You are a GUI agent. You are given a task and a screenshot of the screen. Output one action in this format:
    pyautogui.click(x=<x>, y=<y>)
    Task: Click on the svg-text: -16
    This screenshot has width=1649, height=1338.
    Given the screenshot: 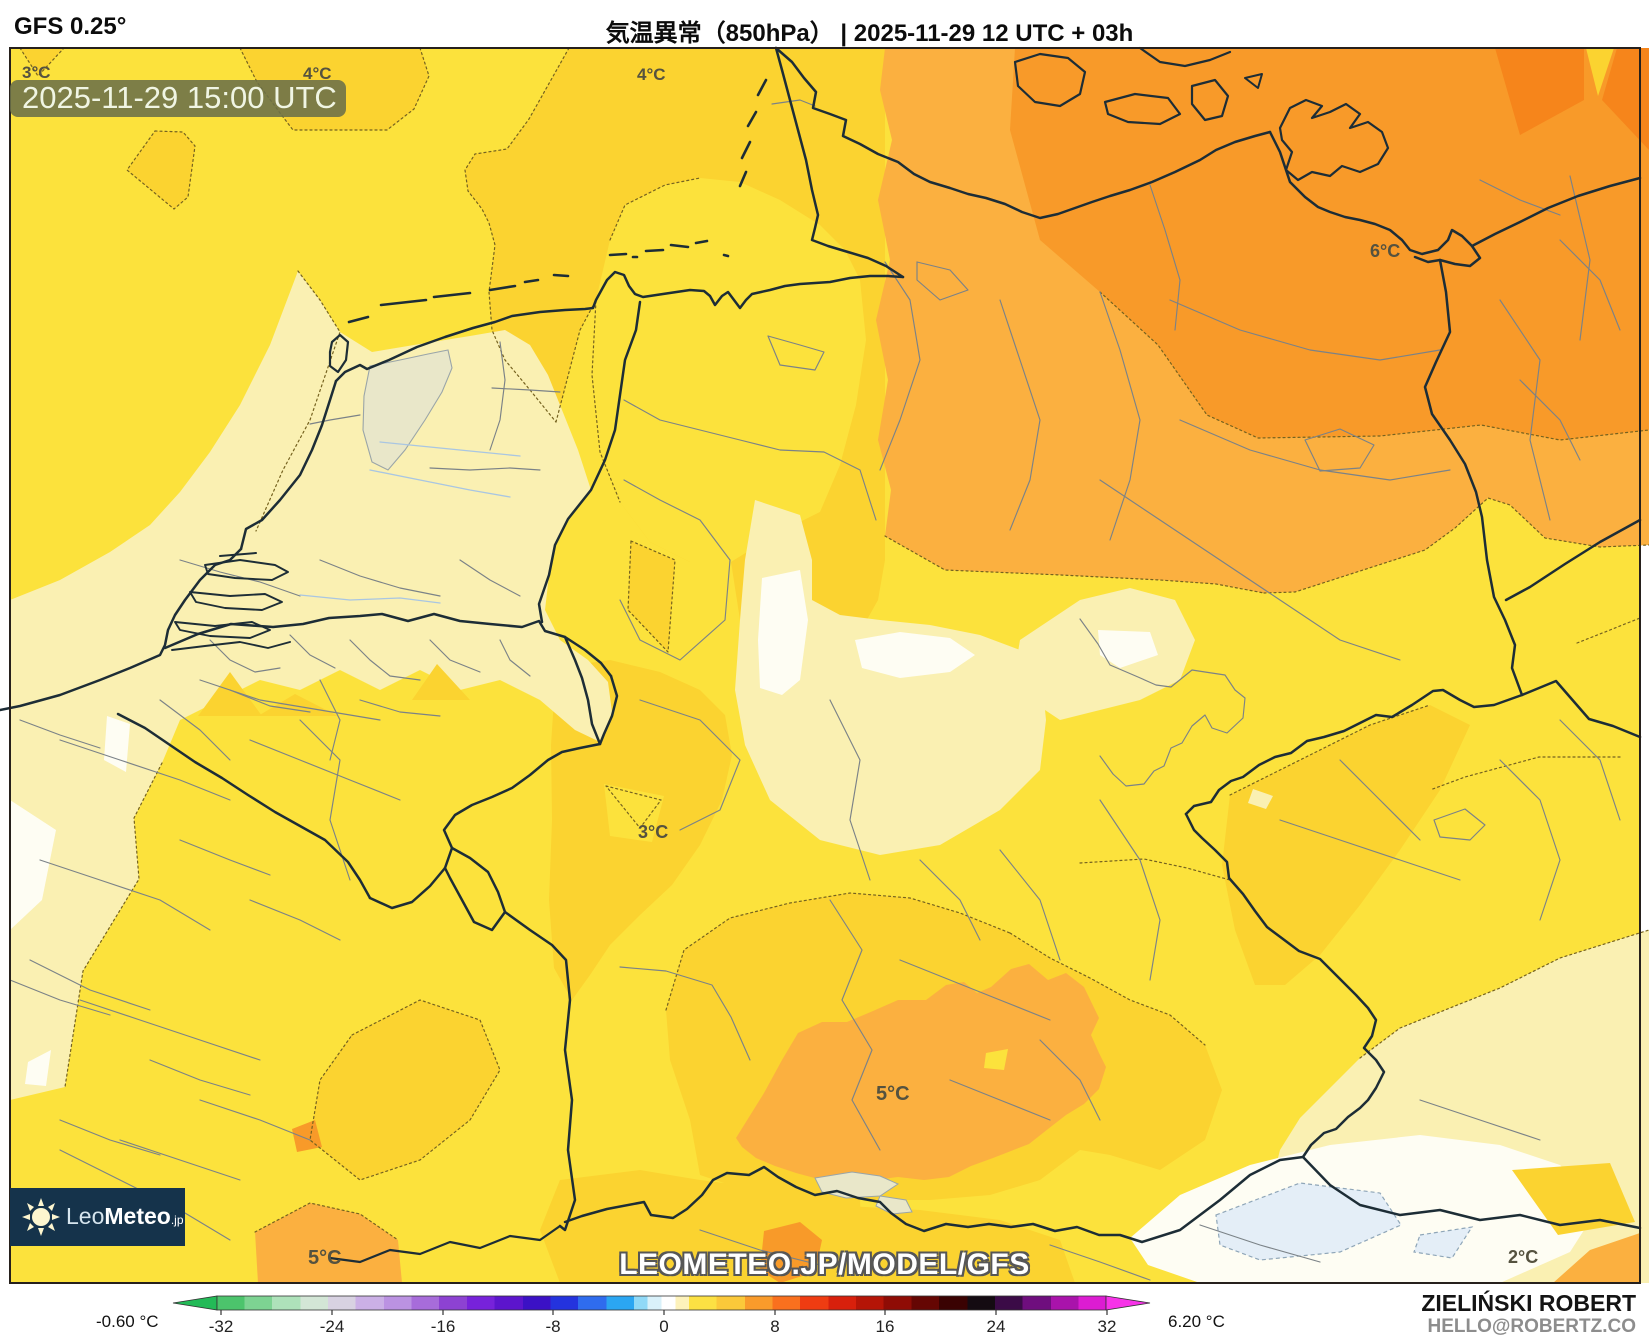 What is the action you would take?
    pyautogui.click(x=443, y=1326)
    